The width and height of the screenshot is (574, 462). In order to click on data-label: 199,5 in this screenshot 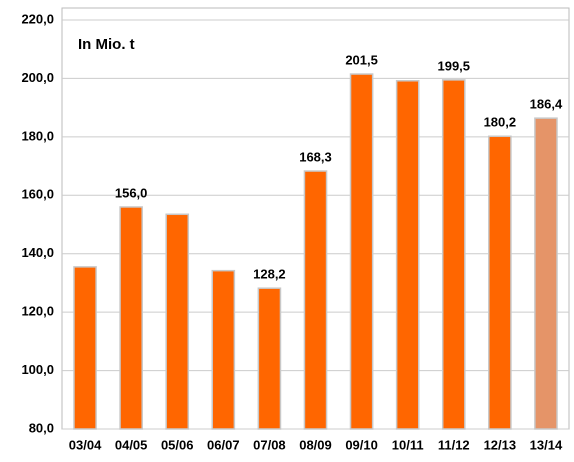, I will do `click(453, 65)`.